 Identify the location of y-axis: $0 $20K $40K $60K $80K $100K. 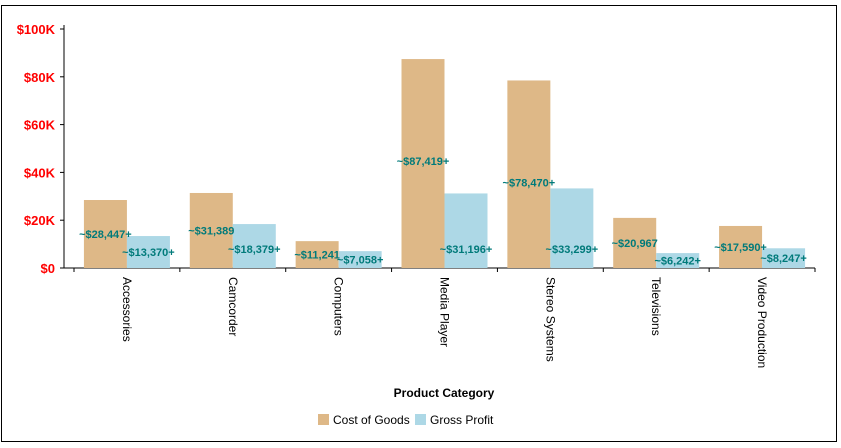
(41, 149).